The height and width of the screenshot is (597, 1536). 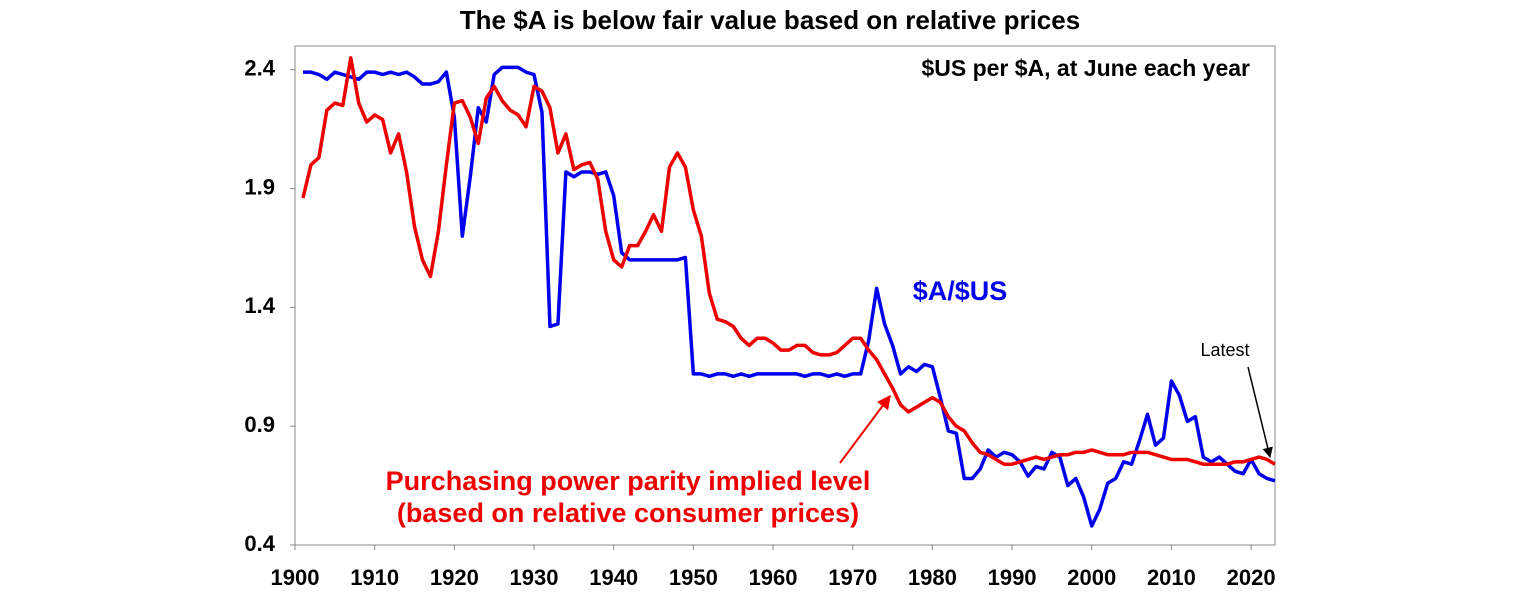 What do you see at coordinates (259, 543) in the screenshot?
I see `y-tick-label: 0.4` at bounding box center [259, 543].